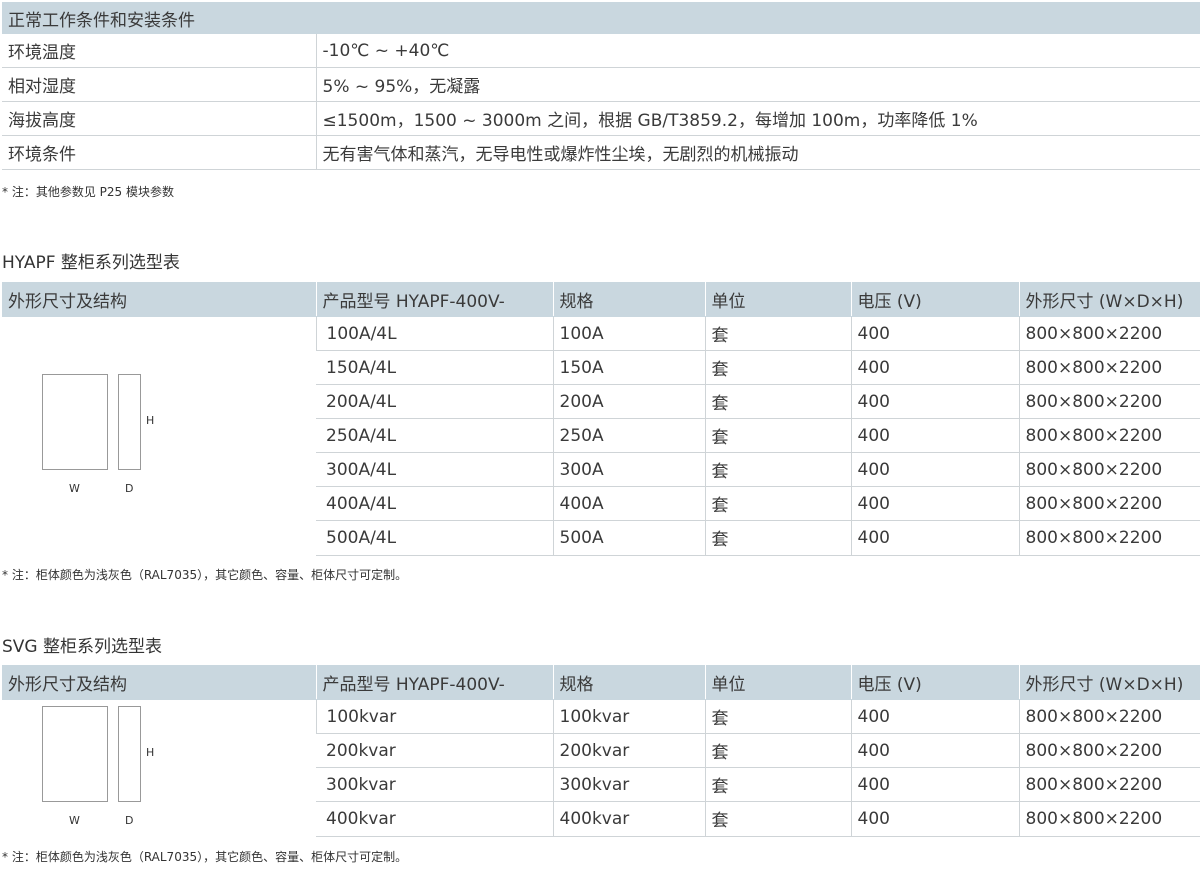 The image size is (1200, 882). What do you see at coordinates (129, 488) in the screenshot?
I see `depth-label: D` at bounding box center [129, 488].